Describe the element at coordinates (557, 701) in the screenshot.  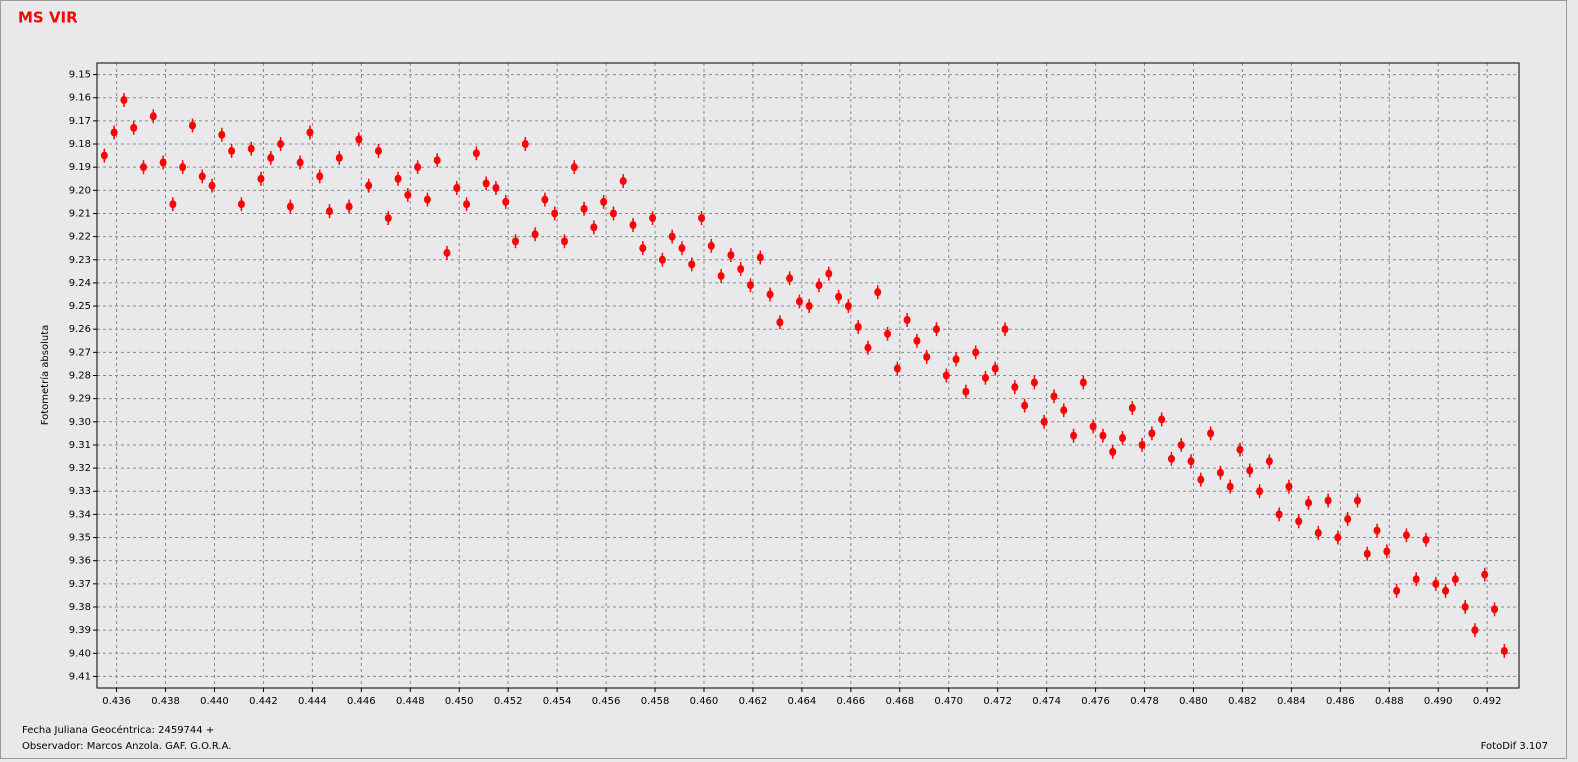
I see `x-tick-label: 0.454` at that location.